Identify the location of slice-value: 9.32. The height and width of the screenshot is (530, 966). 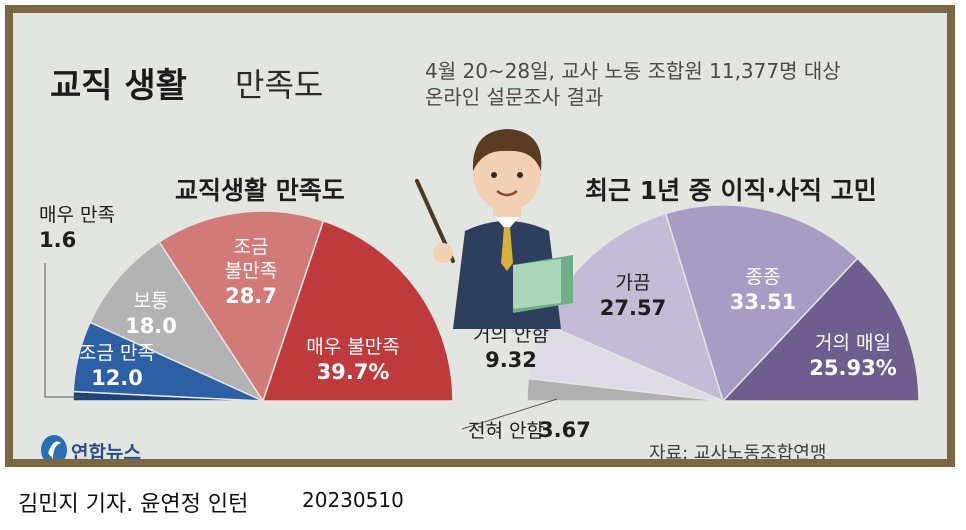
(511, 360).